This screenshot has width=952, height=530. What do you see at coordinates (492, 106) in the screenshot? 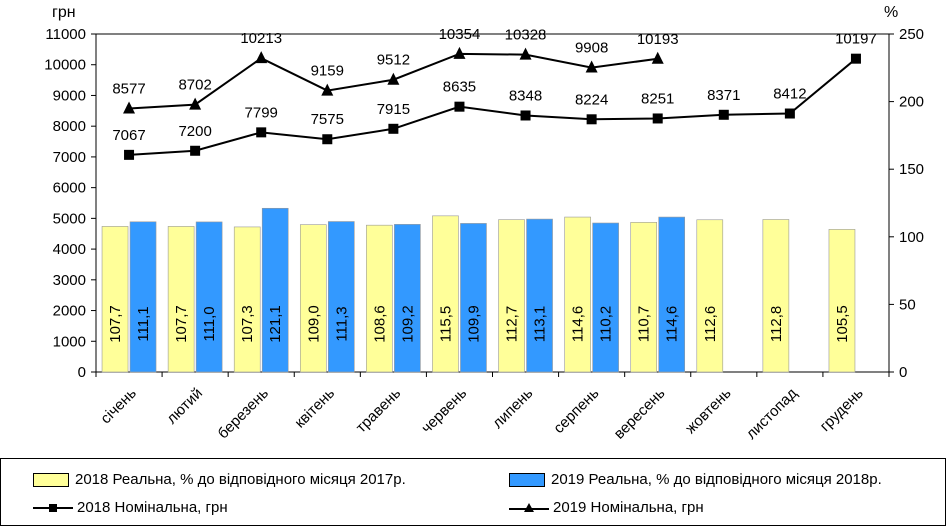
I see `series-line` at bounding box center [492, 106].